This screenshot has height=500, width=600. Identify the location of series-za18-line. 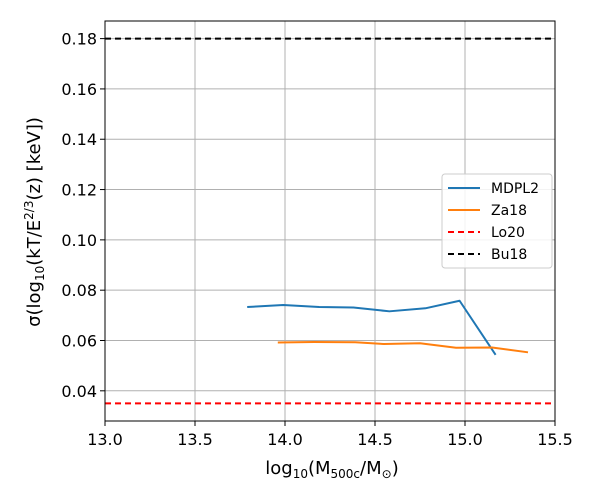
(403, 347).